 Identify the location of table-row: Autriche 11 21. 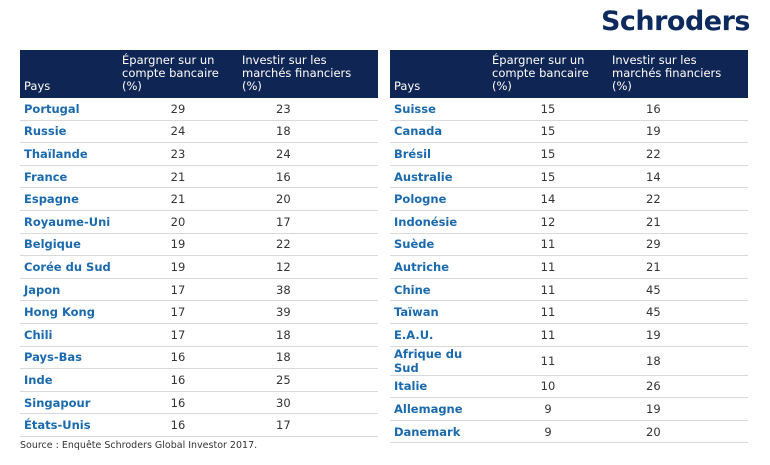
(569, 267).